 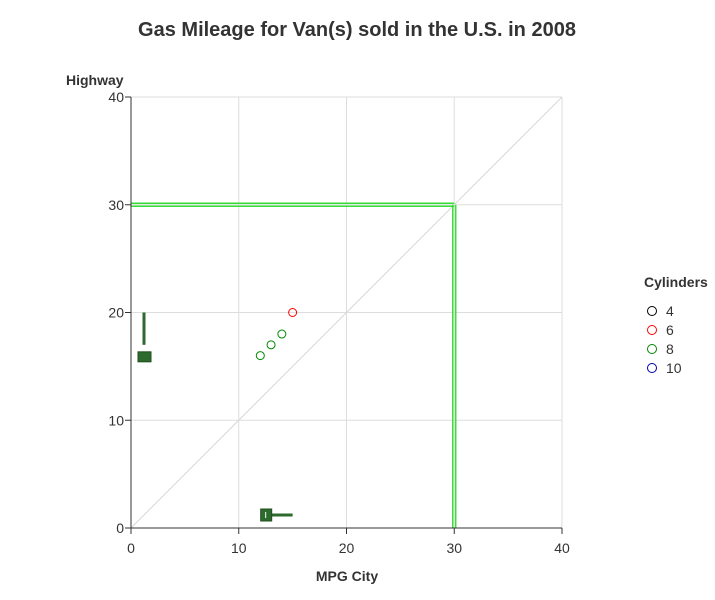 I want to click on x-axis-title: MPG City, so click(x=347, y=576).